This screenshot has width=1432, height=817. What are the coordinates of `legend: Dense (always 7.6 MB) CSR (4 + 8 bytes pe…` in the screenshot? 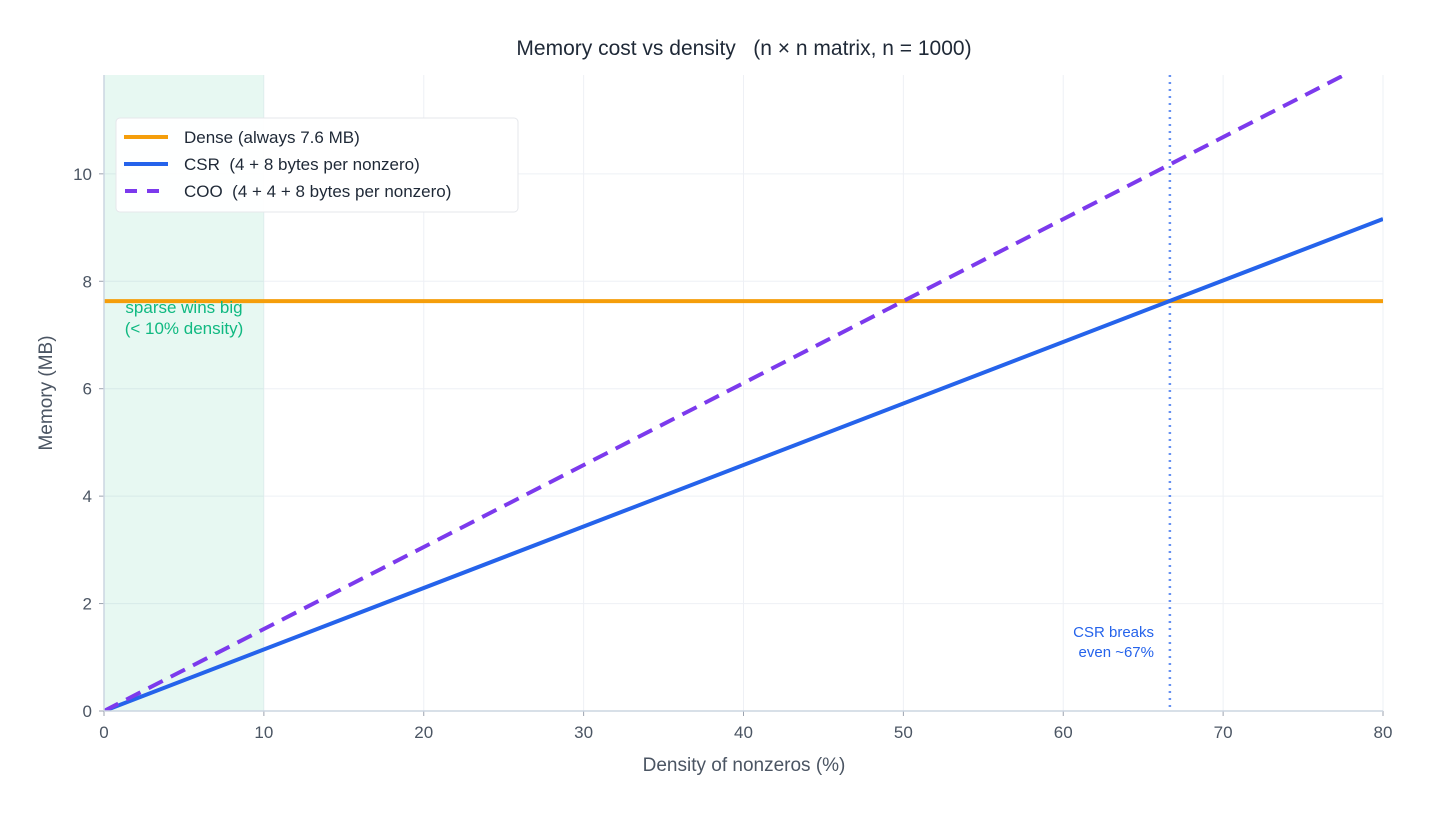 It's located at (317, 165).